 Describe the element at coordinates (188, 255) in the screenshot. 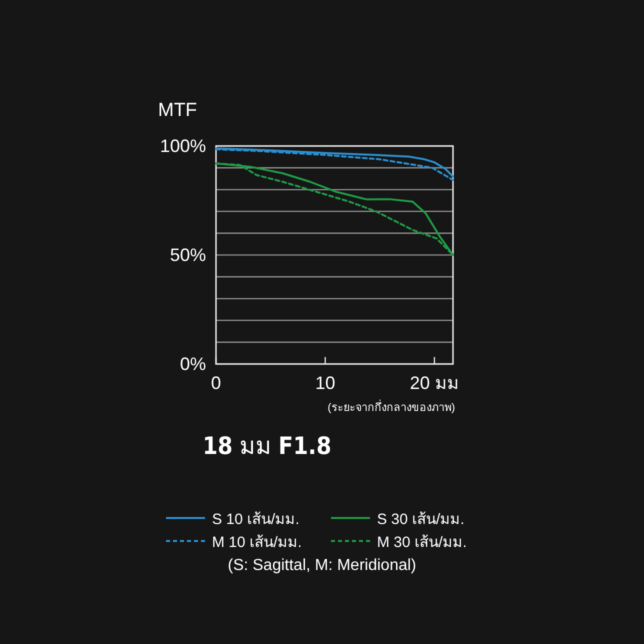

I see `y-tick-label: 50%` at that location.